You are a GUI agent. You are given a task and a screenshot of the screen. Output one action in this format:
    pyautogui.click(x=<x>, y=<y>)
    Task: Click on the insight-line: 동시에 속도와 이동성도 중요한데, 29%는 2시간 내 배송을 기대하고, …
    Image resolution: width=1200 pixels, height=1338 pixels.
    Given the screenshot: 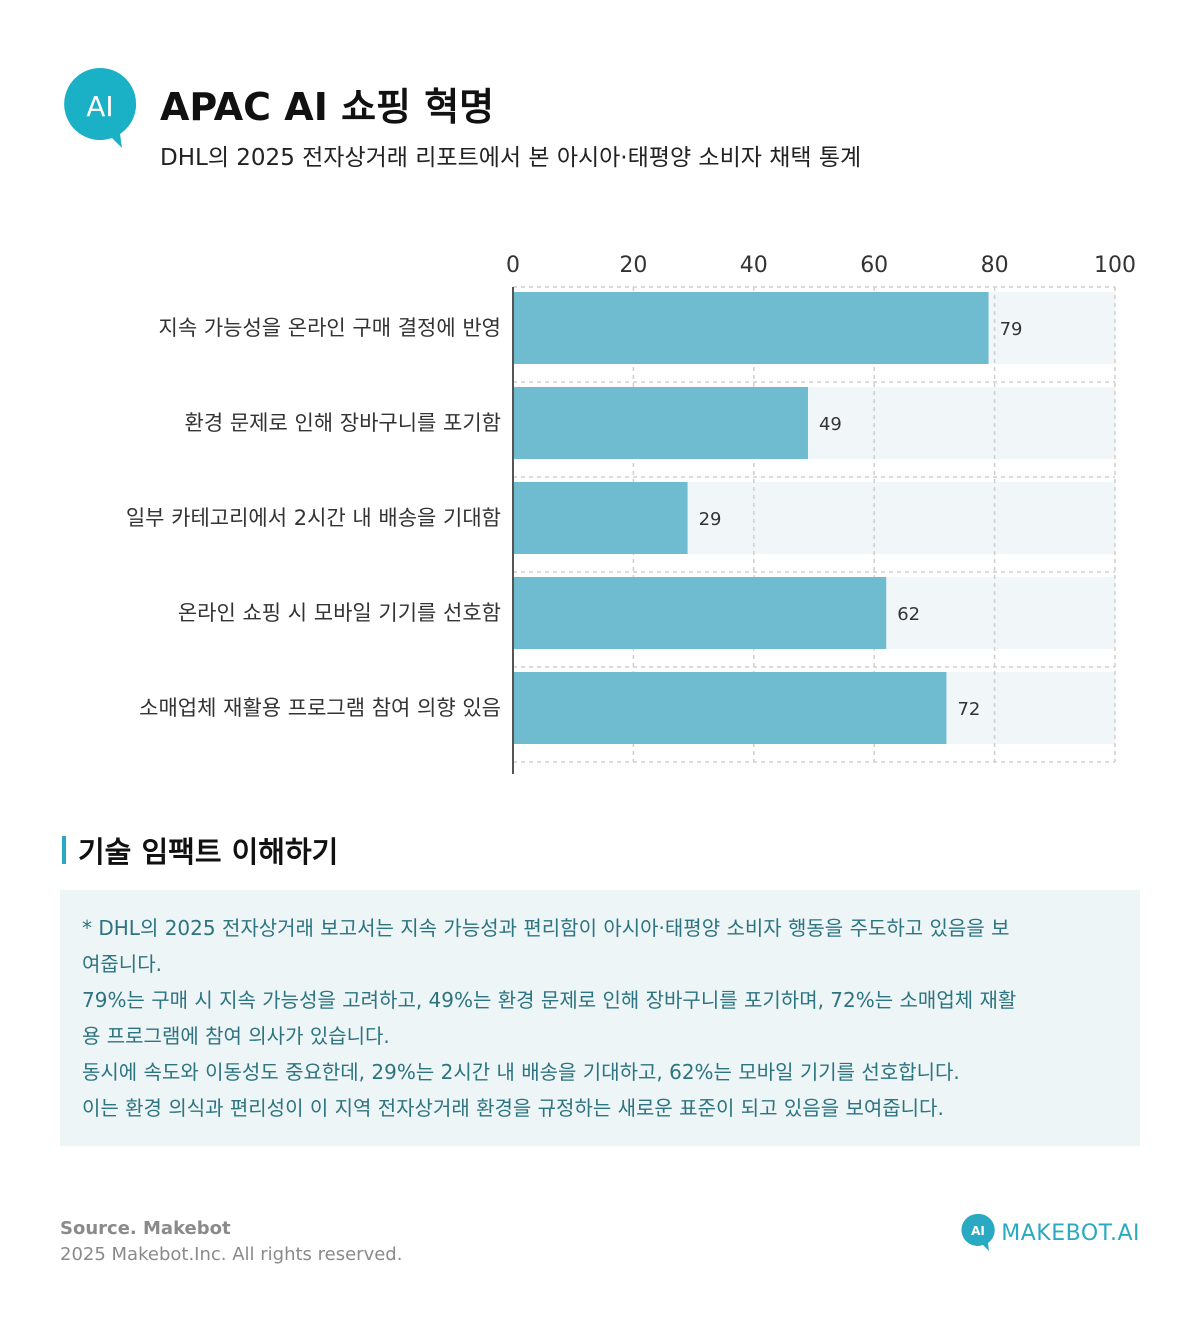 What is the action you would take?
    pyautogui.click(x=521, y=1072)
    